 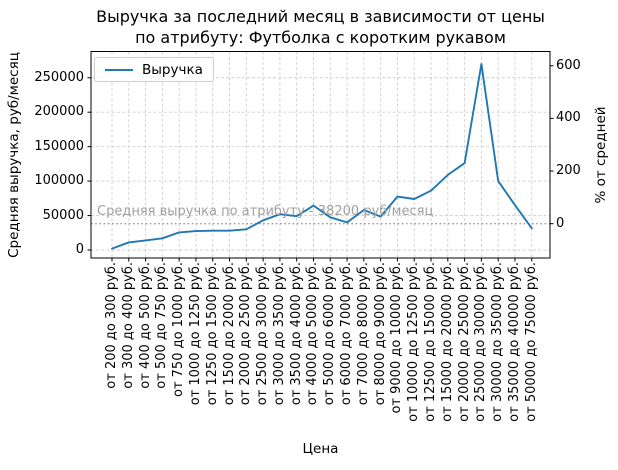 What do you see at coordinates (430, 342) in the screenshot?
I see `x-tick-label: от 12500 до 15000 руб.` at bounding box center [430, 342].